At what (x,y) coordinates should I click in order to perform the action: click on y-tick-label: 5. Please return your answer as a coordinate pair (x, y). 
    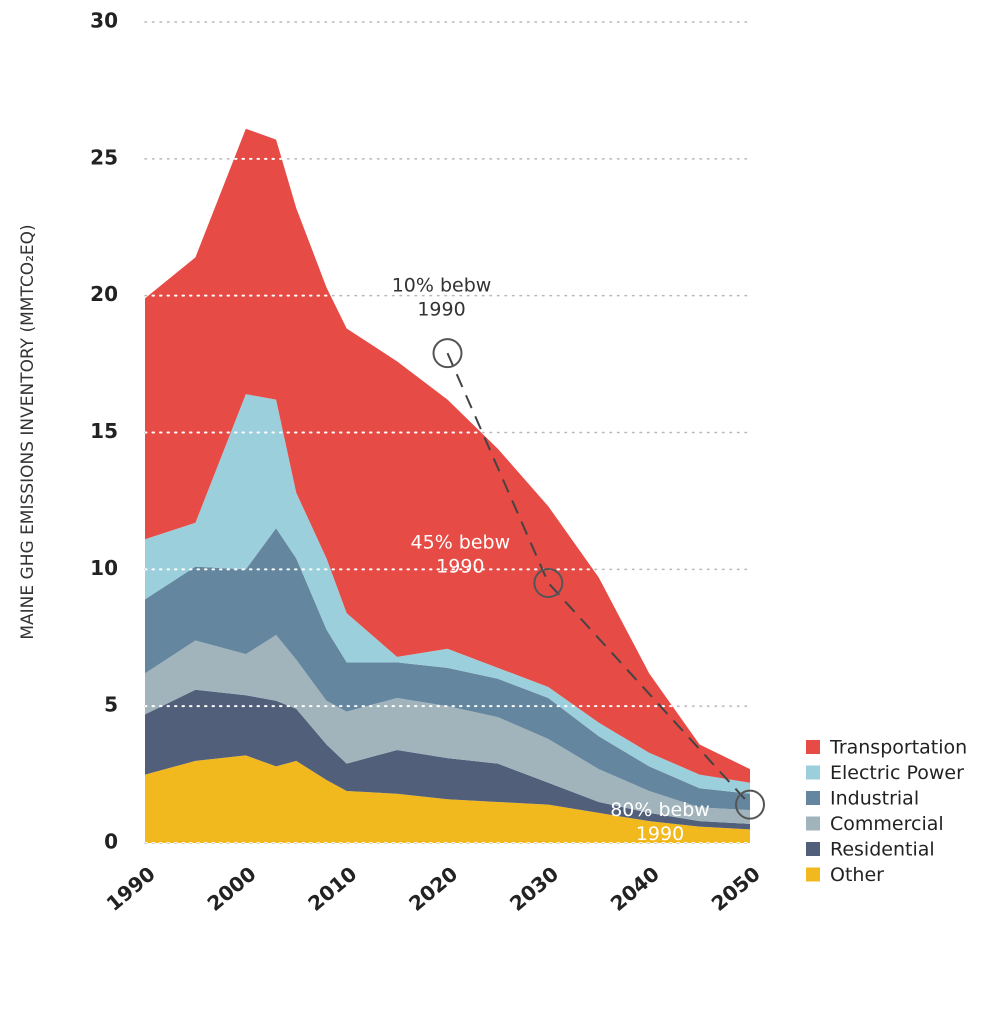
    Looking at the image, I should click on (111, 705).